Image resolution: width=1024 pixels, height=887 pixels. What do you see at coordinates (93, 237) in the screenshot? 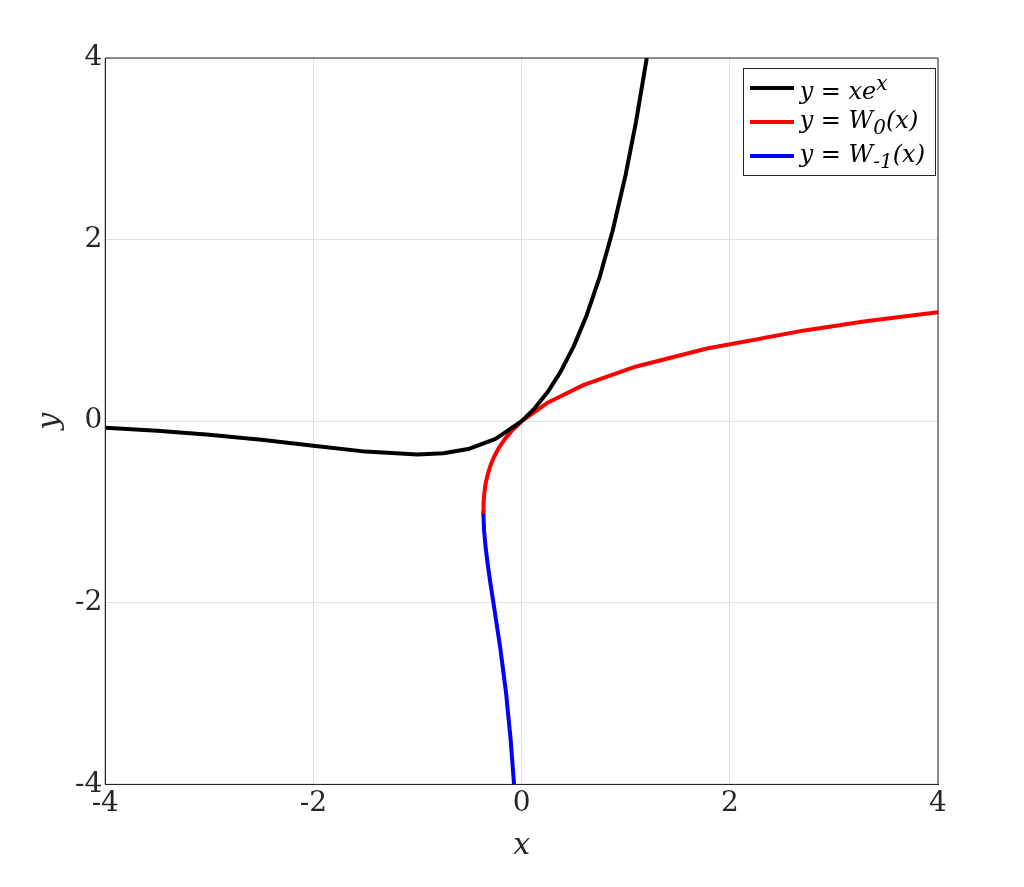
I see `y-tick-label: 2` at bounding box center [93, 237].